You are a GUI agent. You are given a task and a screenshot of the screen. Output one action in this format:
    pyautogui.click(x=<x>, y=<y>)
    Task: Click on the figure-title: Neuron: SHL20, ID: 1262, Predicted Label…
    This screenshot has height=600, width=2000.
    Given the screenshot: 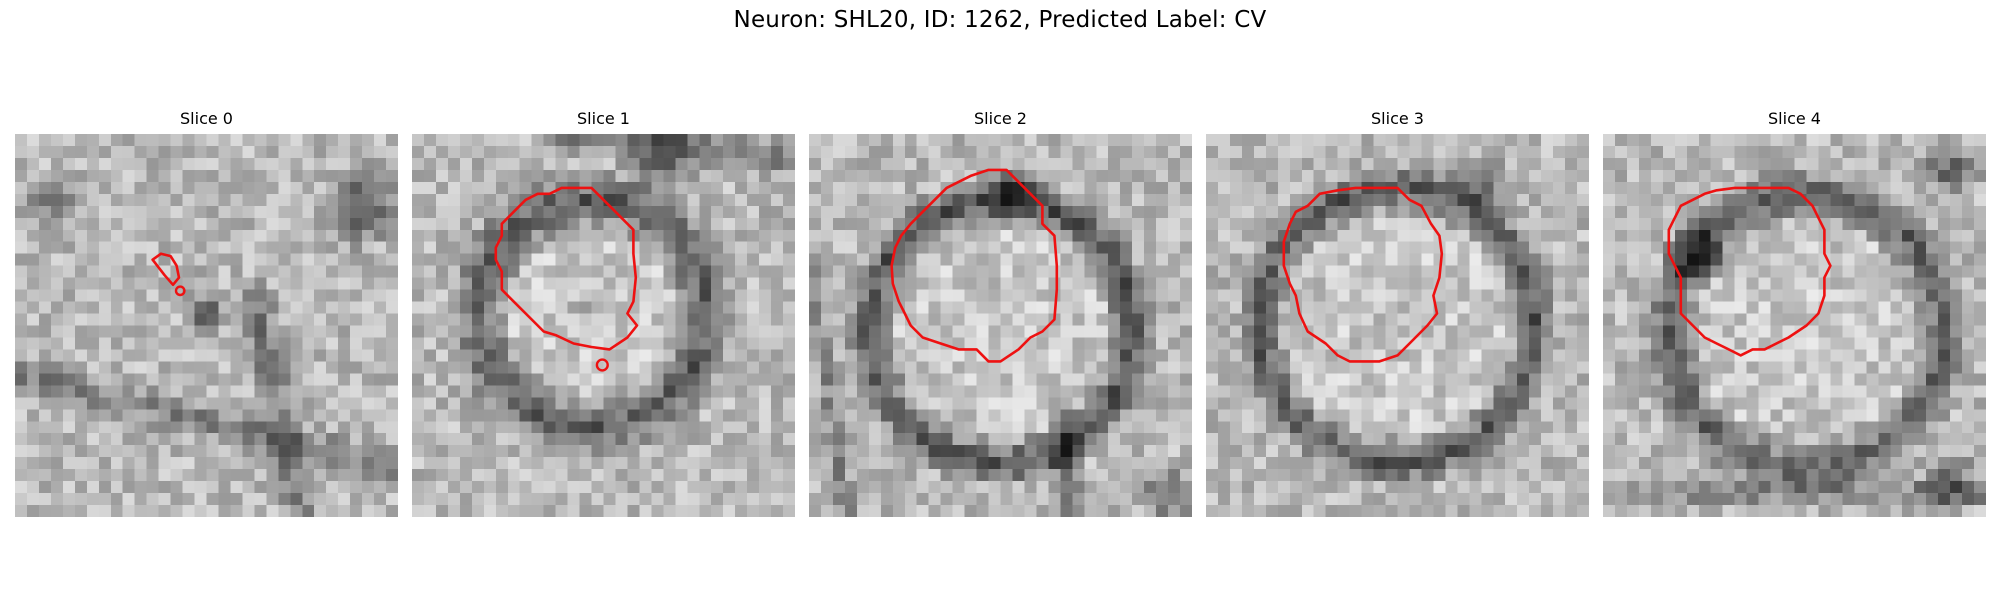 What is the action you would take?
    pyautogui.click(x=1000, y=20)
    